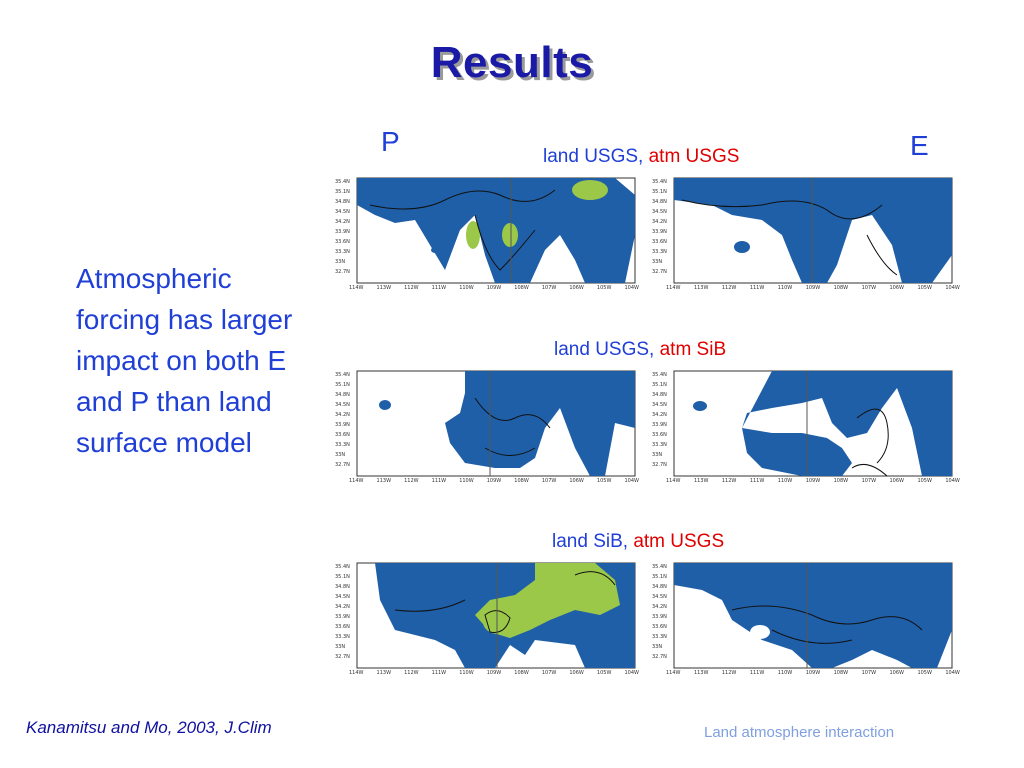 The image size is (1024, 768). Describe the element at coordinates (149, 727) in the screenshot. I see `footer-citation: Kanamitsu and Mo, 2003, J.Clim` at that location.